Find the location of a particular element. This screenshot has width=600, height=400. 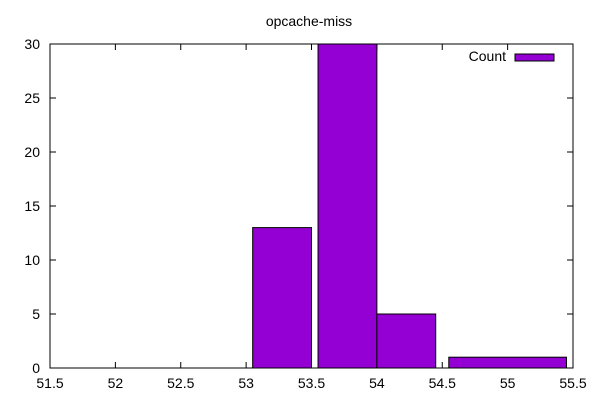

x-tick-label-1: 52 is located at coordinates (116, 383).